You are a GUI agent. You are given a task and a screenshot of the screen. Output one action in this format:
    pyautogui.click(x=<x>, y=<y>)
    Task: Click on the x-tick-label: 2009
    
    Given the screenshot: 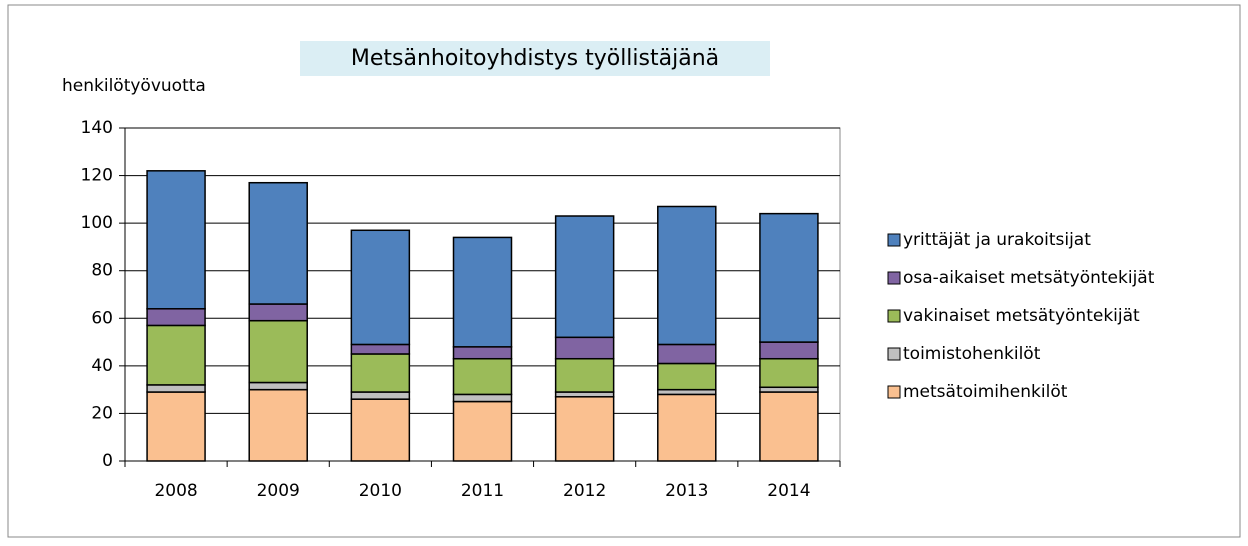 What is the action you would take?
    pyautogui.click(x=278, y=491)
    